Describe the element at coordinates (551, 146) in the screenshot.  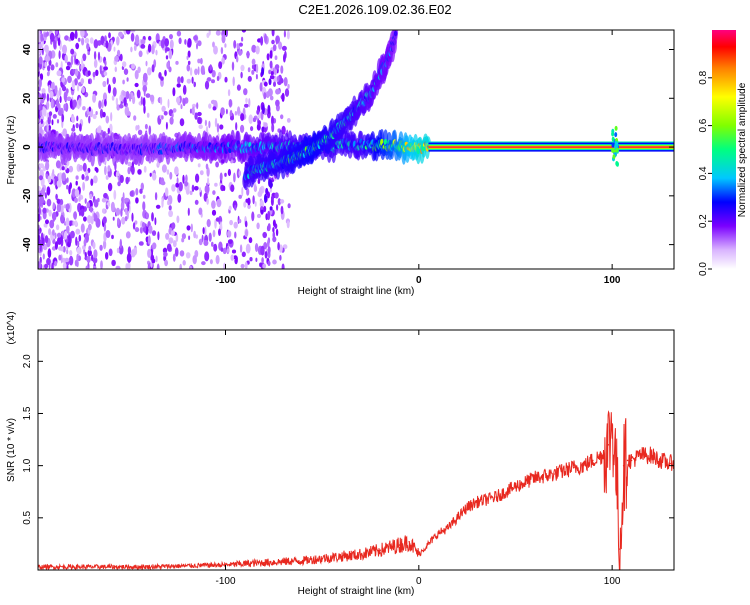
I see `carrier-bands` at that location.